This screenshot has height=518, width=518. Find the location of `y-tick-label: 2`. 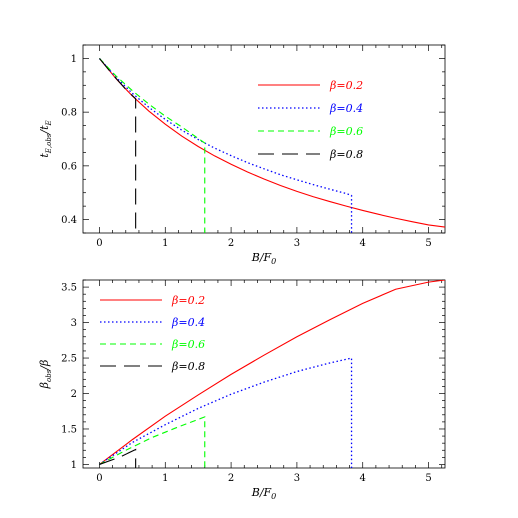

y-tick-label: 2 is located at coordinates (74, 394).